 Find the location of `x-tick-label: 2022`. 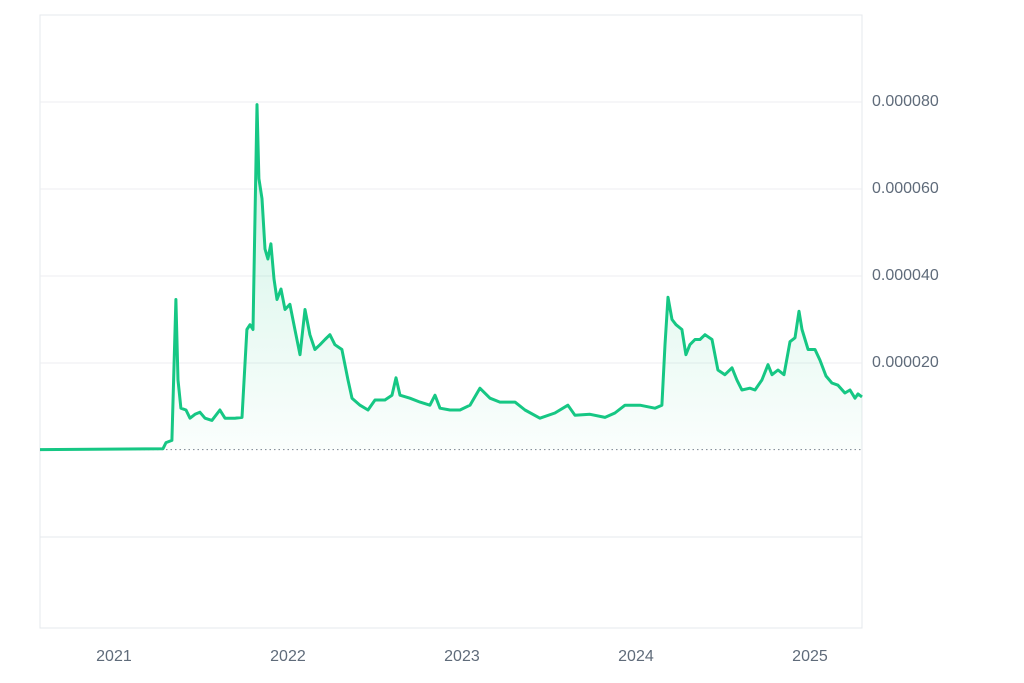

x-tick-label: 2022 is located at coordinates (288, 656).